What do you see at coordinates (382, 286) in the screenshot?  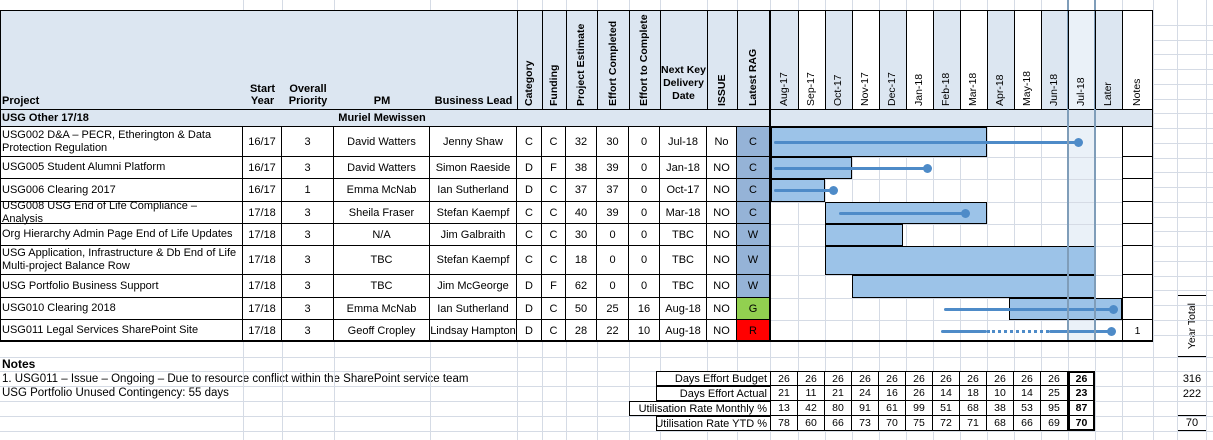 I see `cell-pm: TBC` at bounding box center [382, 286].